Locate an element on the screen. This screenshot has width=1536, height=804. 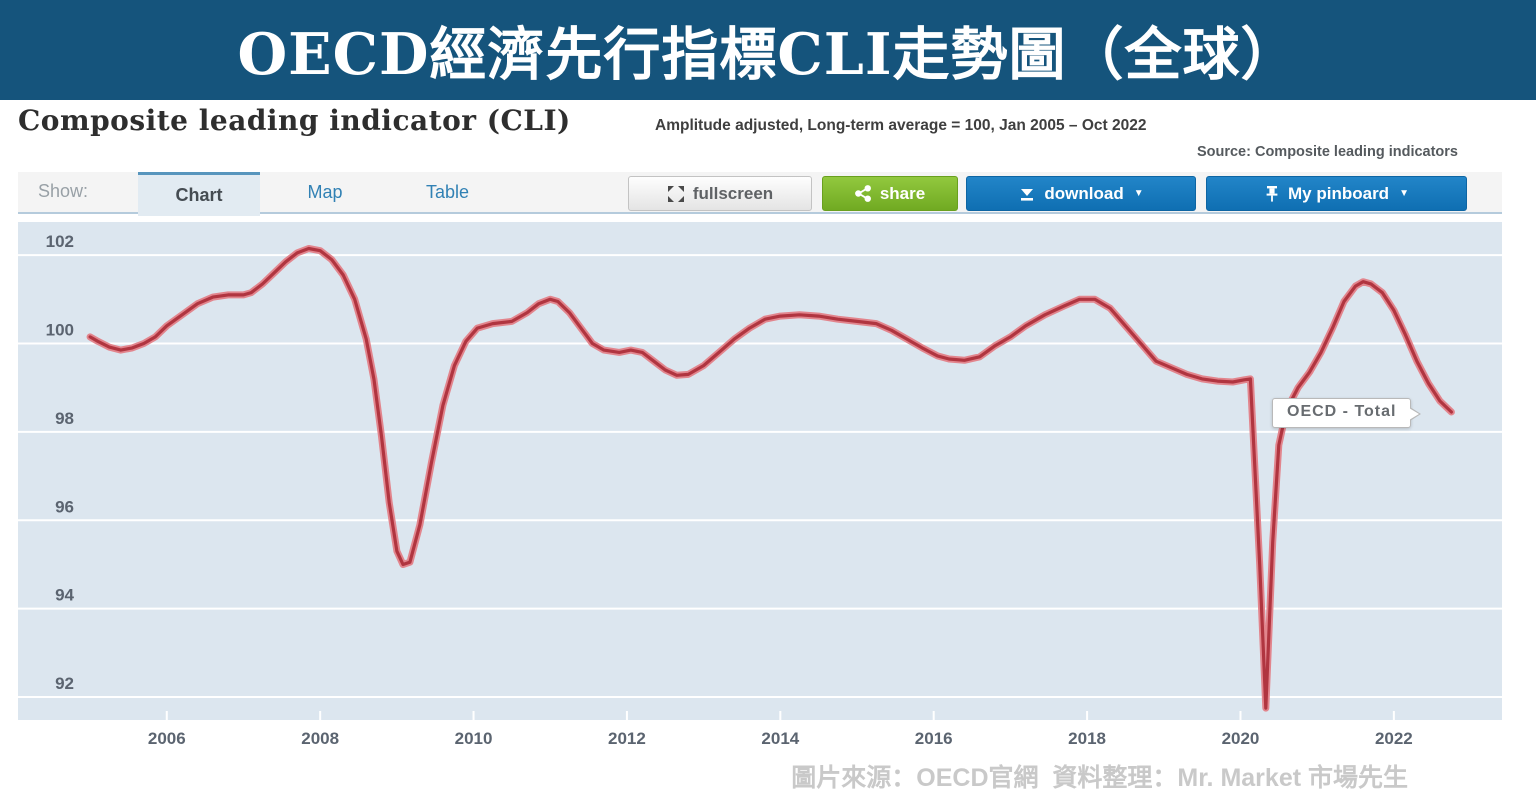
y-axis-label: 98 is located at coordinates (64, 418).